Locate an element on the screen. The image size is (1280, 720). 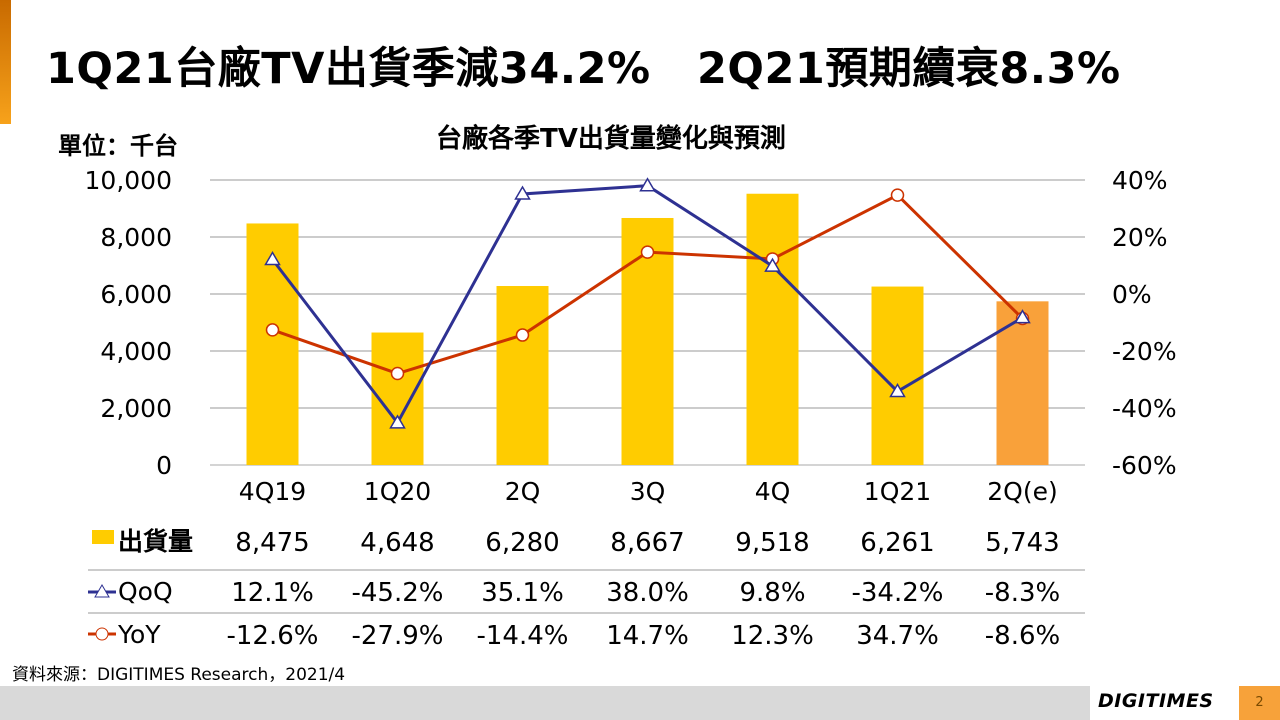
table-cell: -8.6% is located at coordinates (1022, 636).